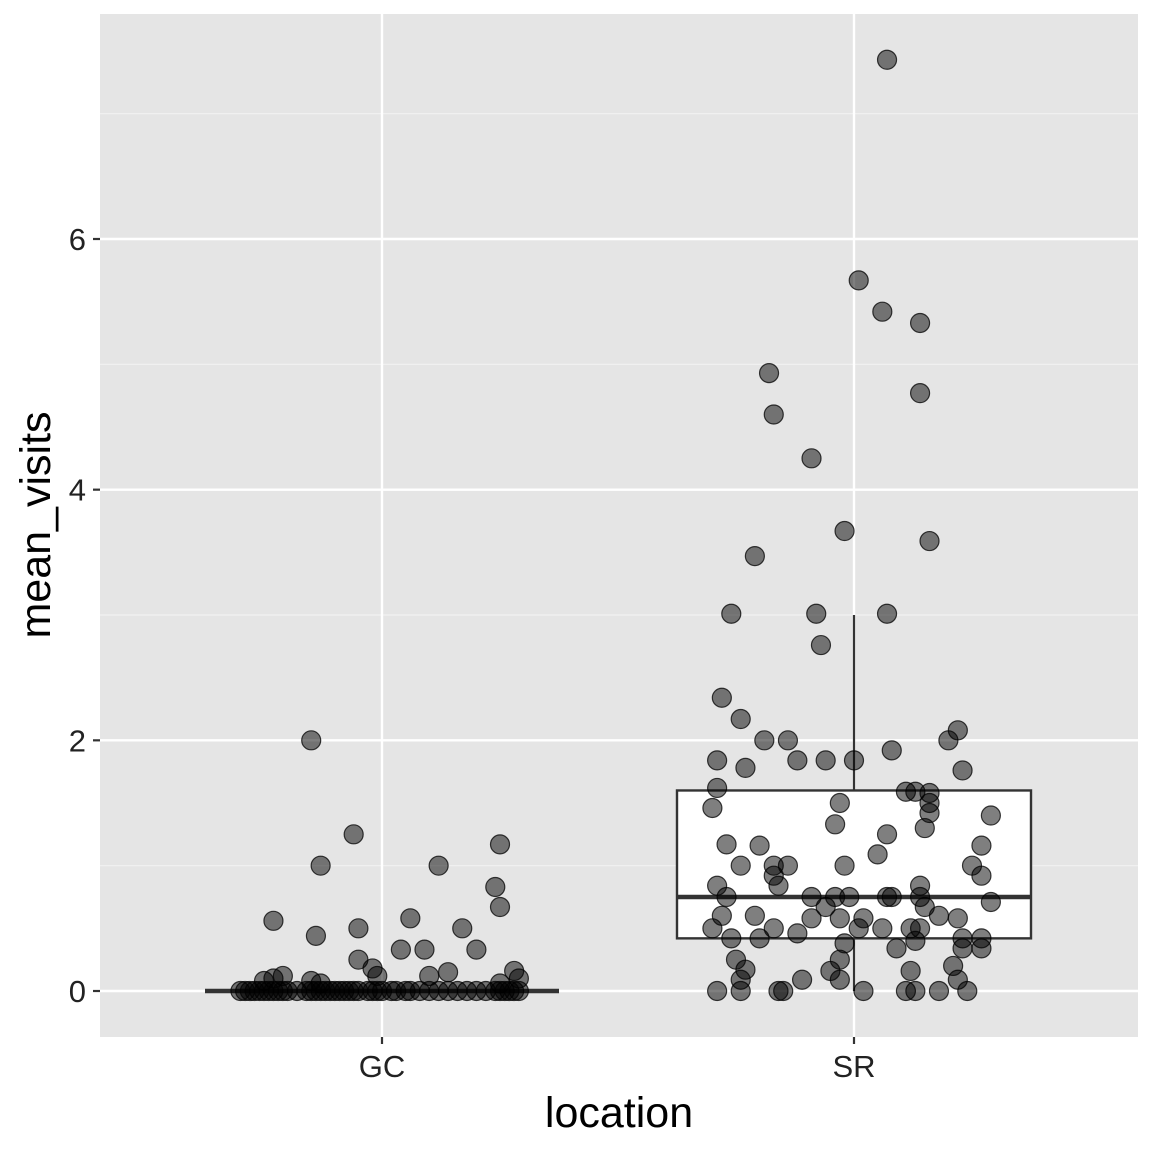 Image resolution: width=1152 pixels, height=1152 pixels. What do you see at coordinates (36, 524) in the screenshot?
I see `y-axis-title: mean_visits` at bounding box center [36, 524].